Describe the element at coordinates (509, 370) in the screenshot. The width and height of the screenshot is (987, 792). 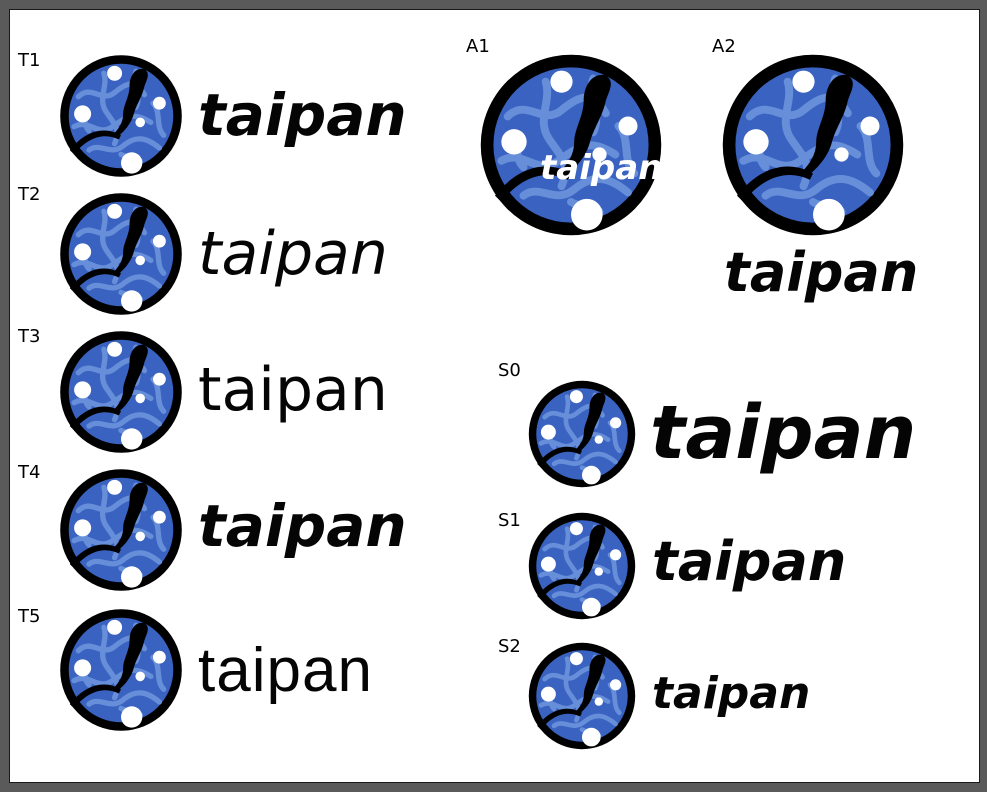
I see `variant-label-s0: S0` at that location.